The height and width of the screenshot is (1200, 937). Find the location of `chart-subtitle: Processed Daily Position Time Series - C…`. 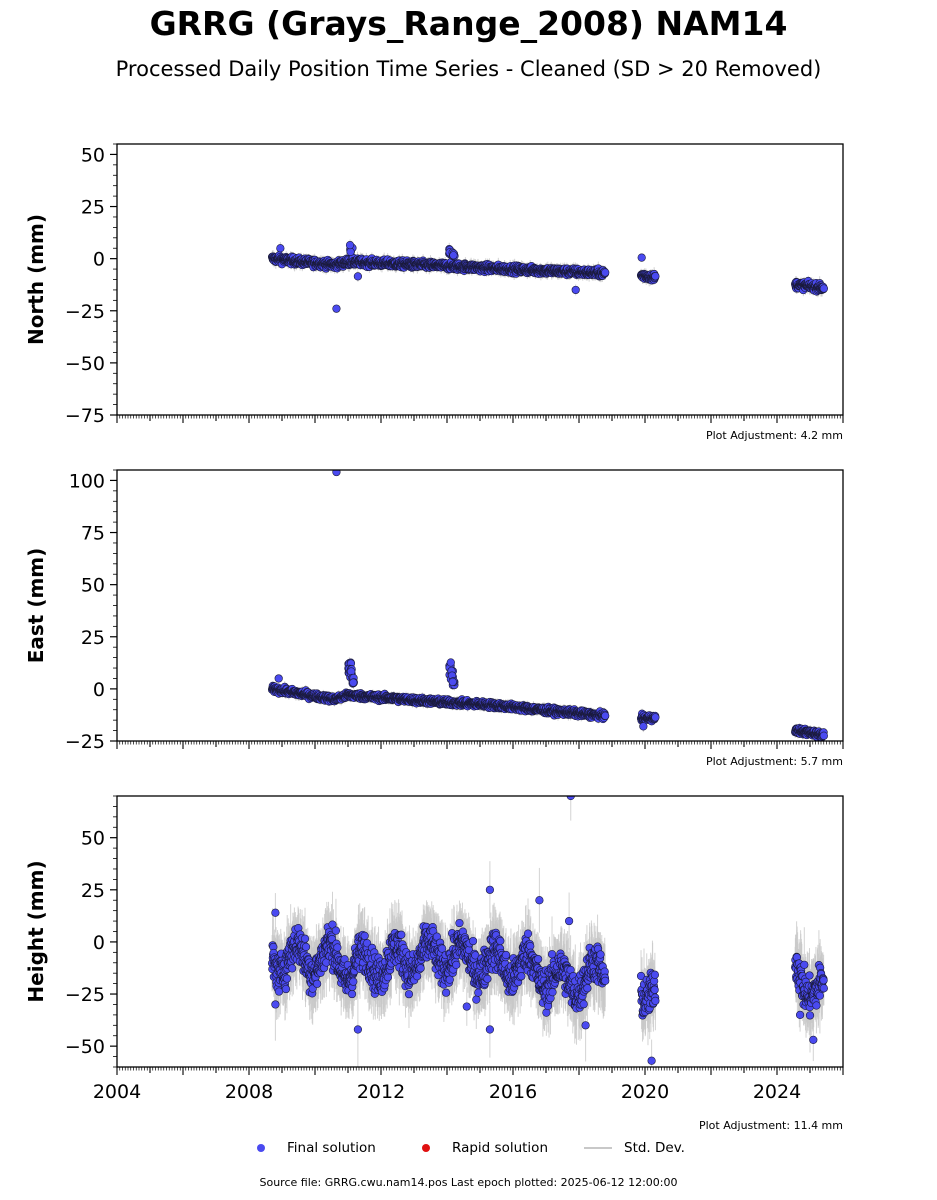

chart-subtitle: Processed Daily Position Time Series - C… is located at coordinates (468, 69).